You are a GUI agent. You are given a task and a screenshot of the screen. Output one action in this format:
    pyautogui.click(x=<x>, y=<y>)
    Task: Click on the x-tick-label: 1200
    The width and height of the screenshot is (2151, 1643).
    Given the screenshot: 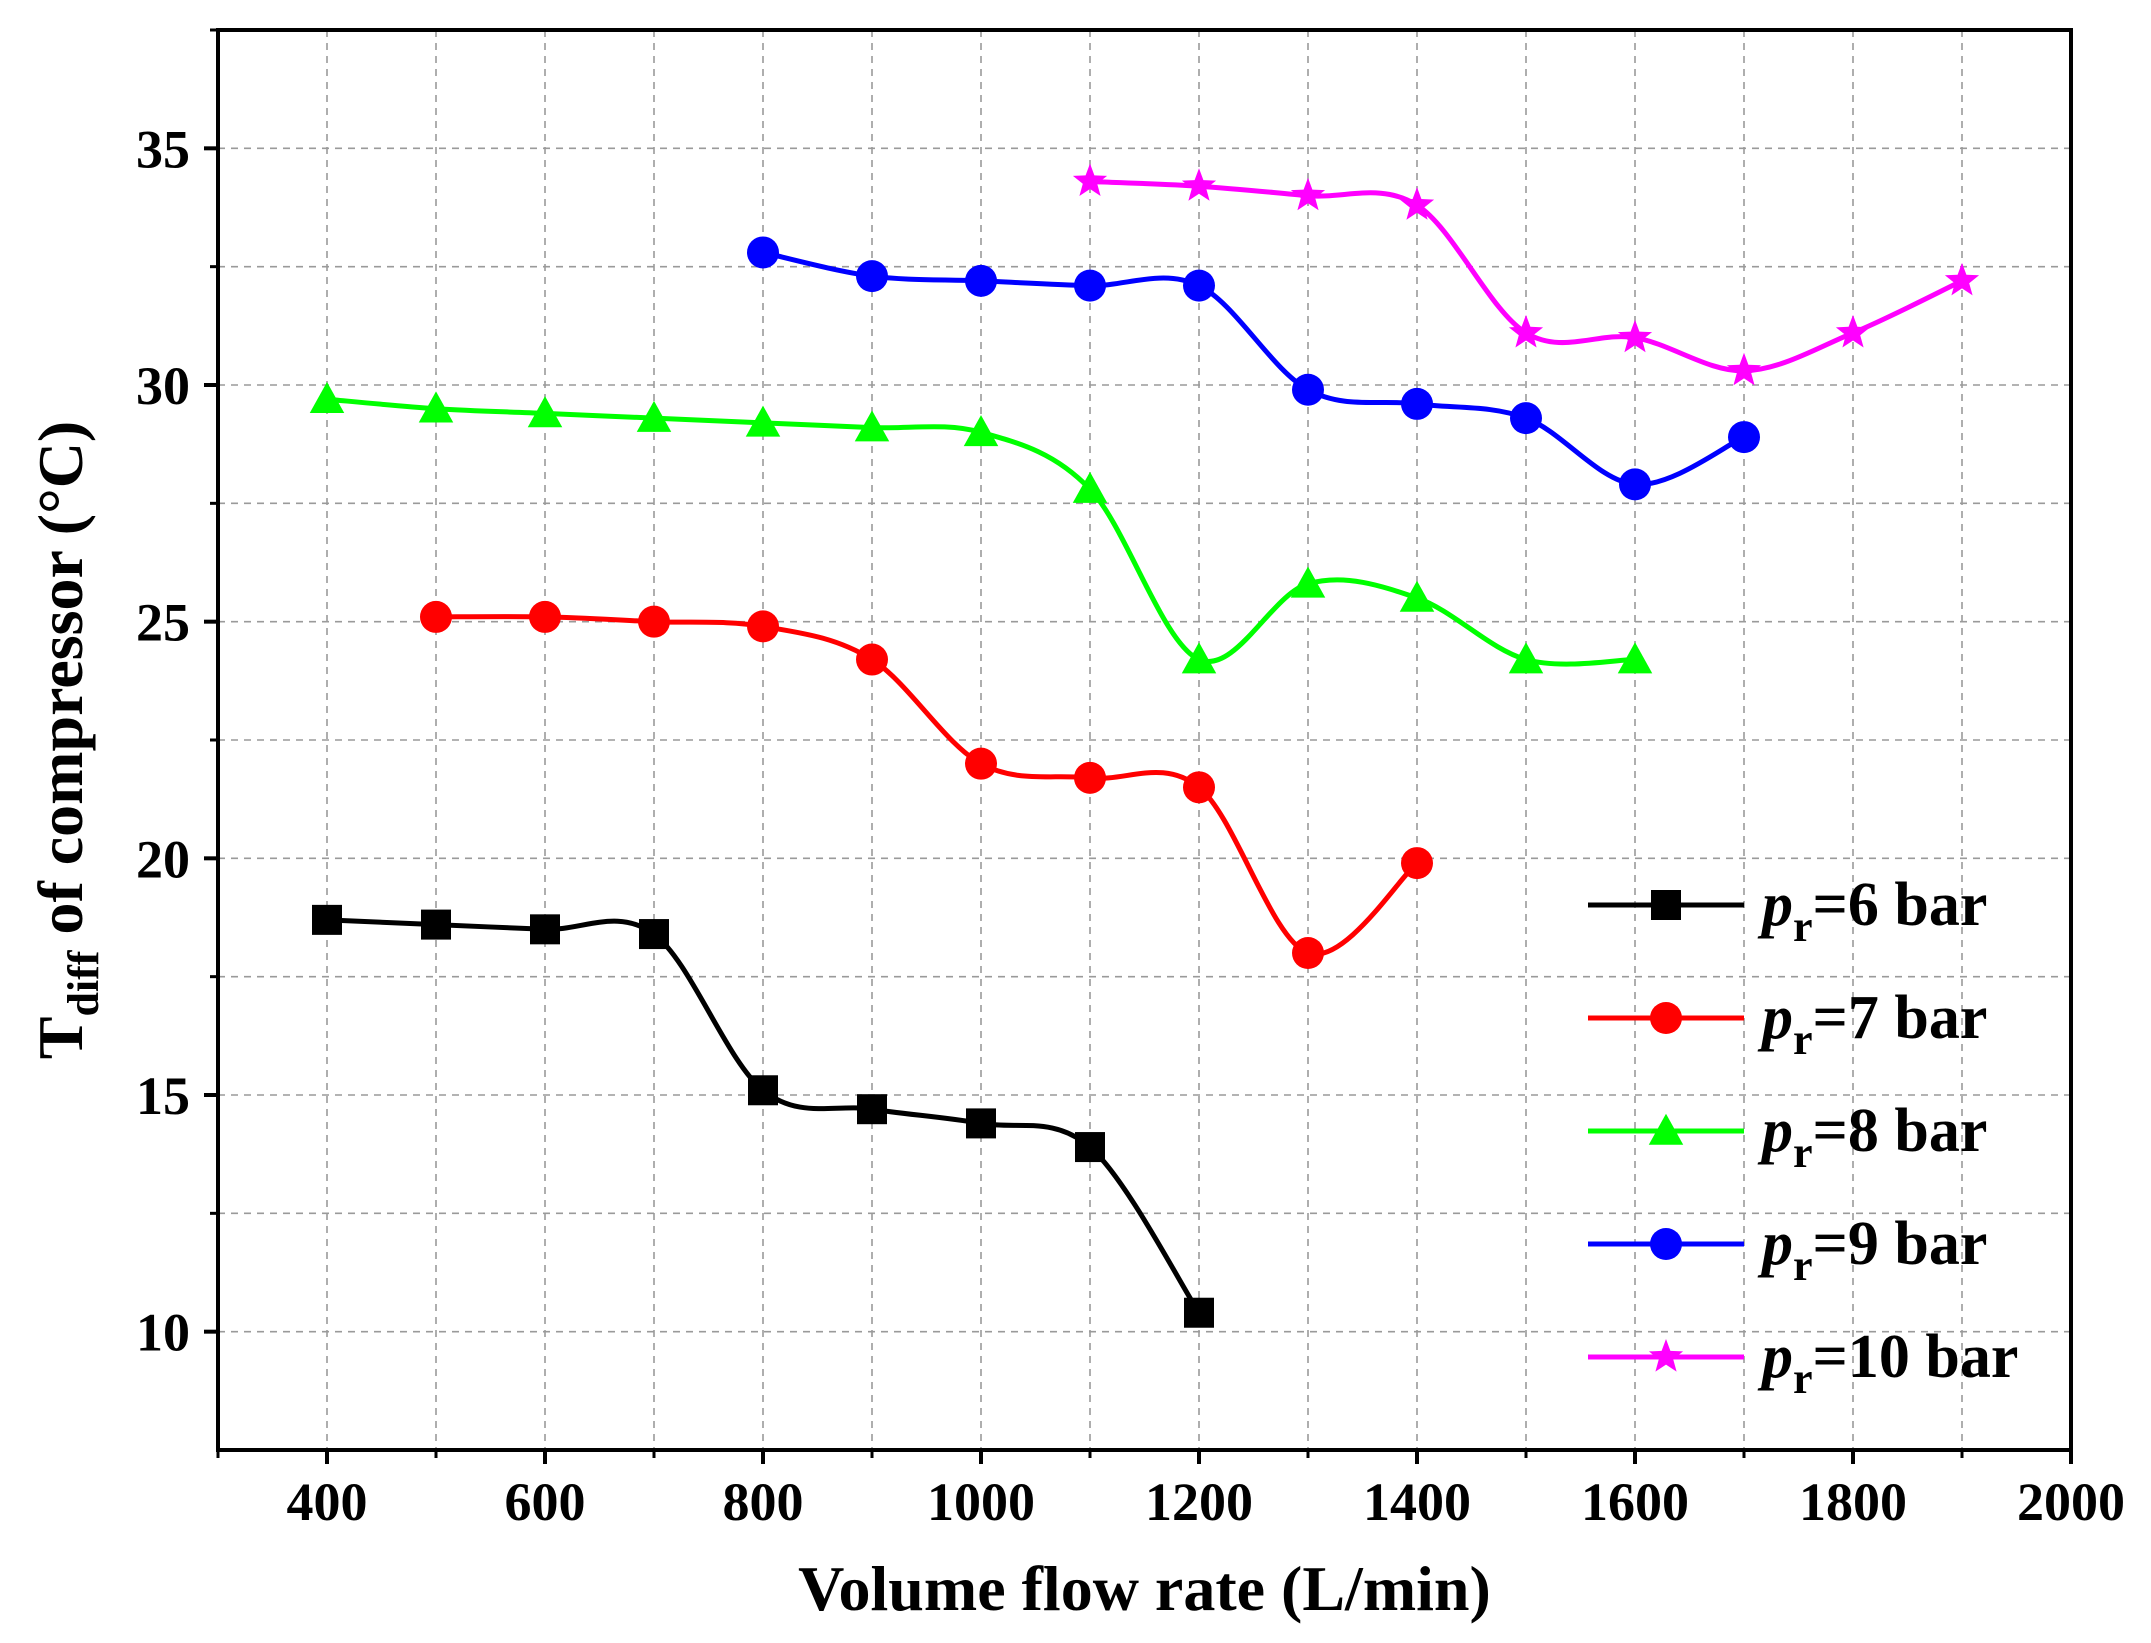 What is the action you would take?
    pyautogui.click(x=1199, y=1502)
    